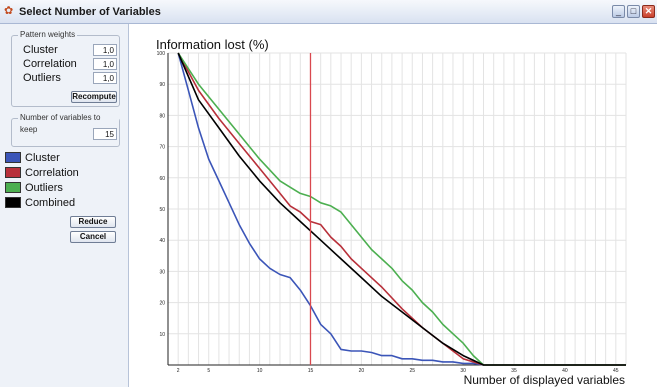  I want to click on y-tick-label: 20, so click(162, 304).